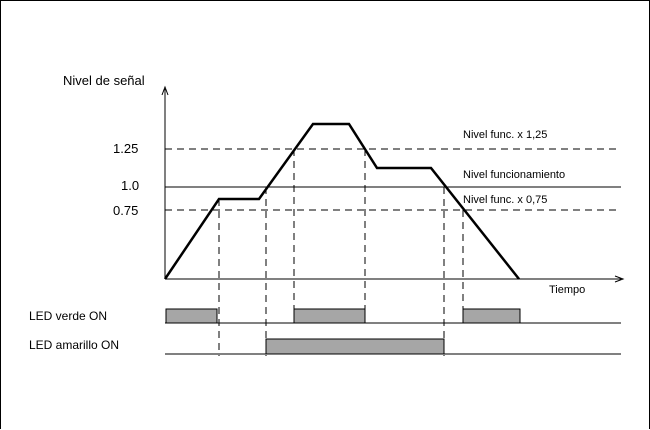 This screenshot has height=430, width=650. I want to click on level-value-100: 1.0, so click(130, 185).